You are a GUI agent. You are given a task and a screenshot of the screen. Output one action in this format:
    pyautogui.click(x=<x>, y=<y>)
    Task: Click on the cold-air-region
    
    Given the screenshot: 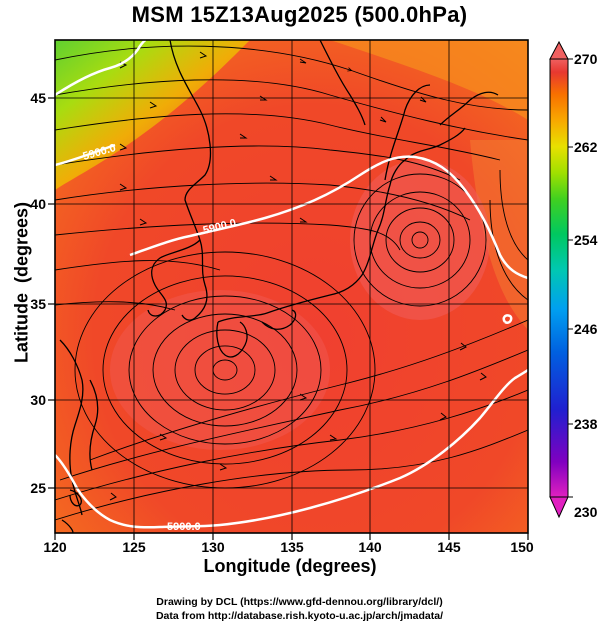 What is the action you would take?
    pyautogui.click(x=152, y=115)
    